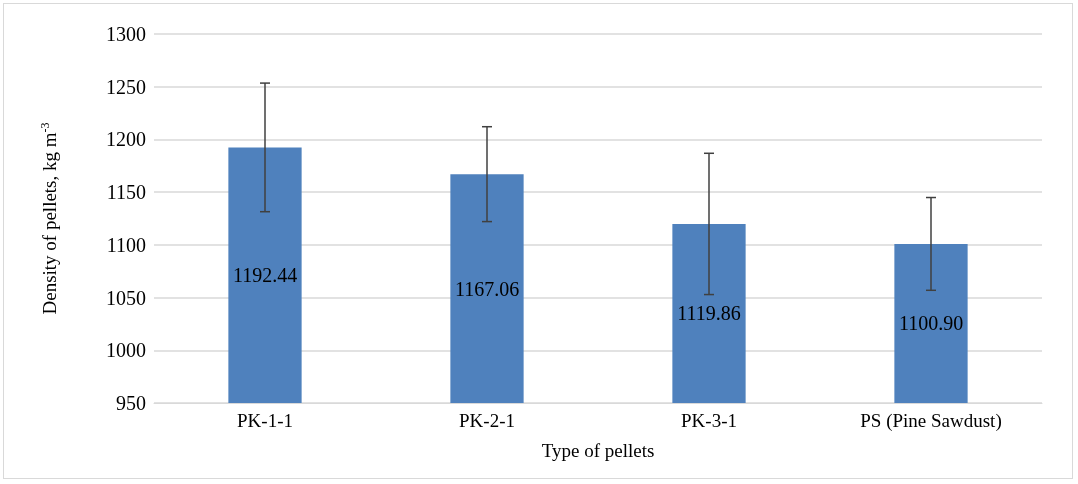 The height and width of the screenshot is (484, 1078). What do you see at coordinates (931, 323) in the screenshot?
I see `data-label: 1100.90` at bounding box center [931, 323].